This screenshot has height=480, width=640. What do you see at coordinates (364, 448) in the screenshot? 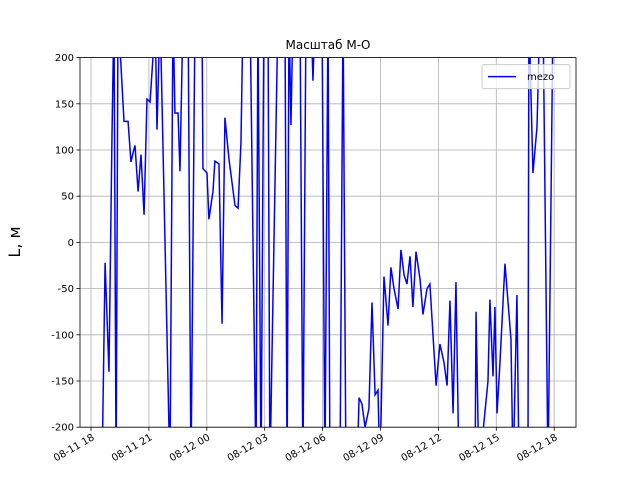
I see `x-tick-label: 08-12 09` at bounding box center [364, 448].